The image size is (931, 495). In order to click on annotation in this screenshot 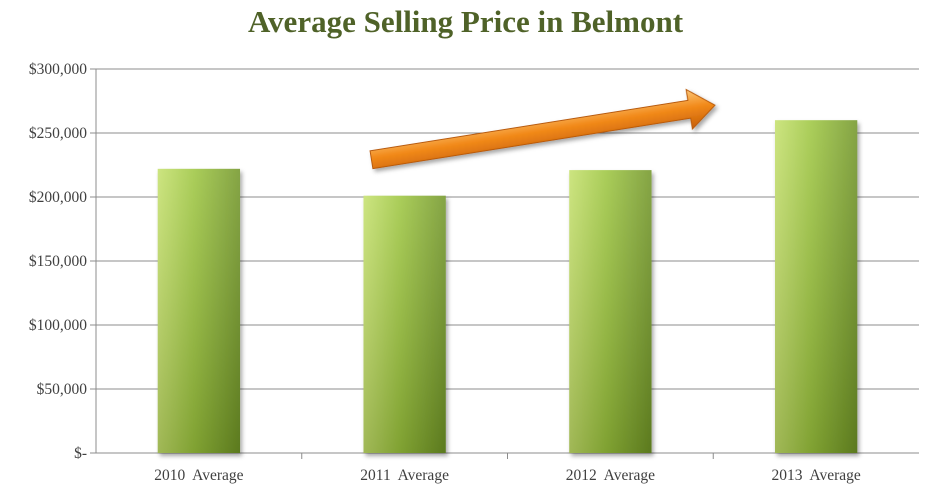, I will do `click(542, 129)`.